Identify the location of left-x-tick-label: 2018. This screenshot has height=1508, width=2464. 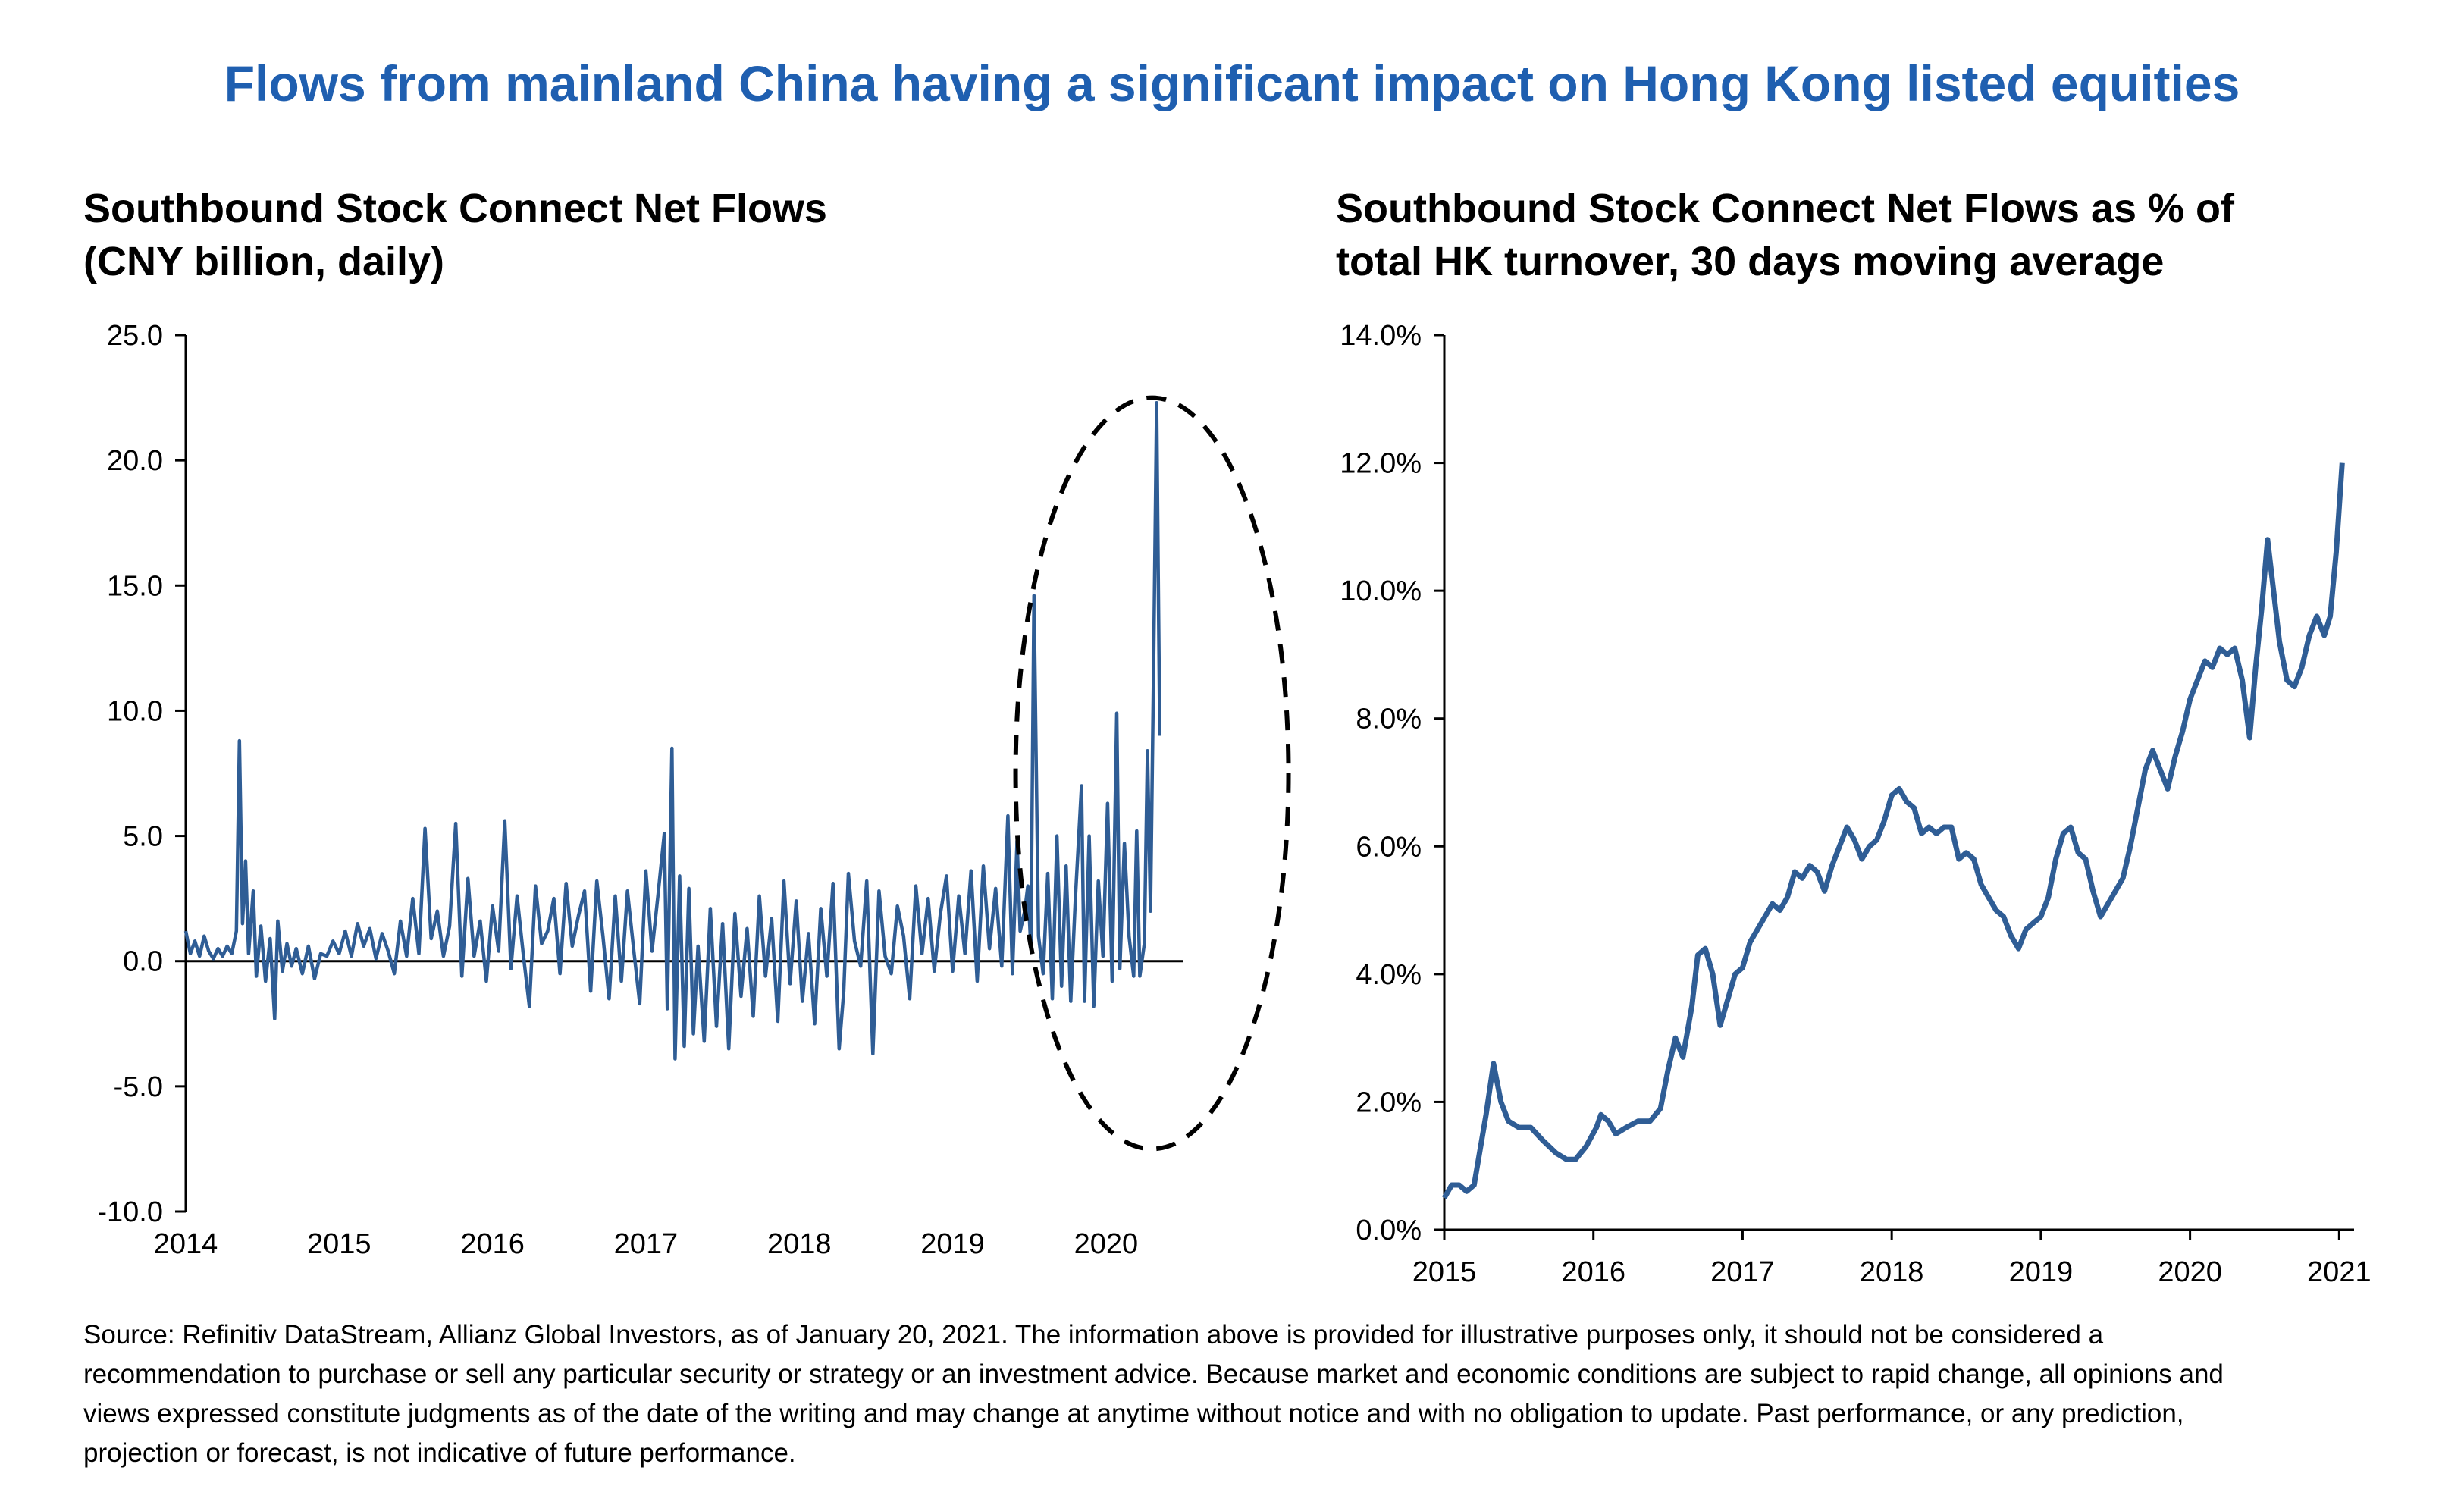
(800, 1244).